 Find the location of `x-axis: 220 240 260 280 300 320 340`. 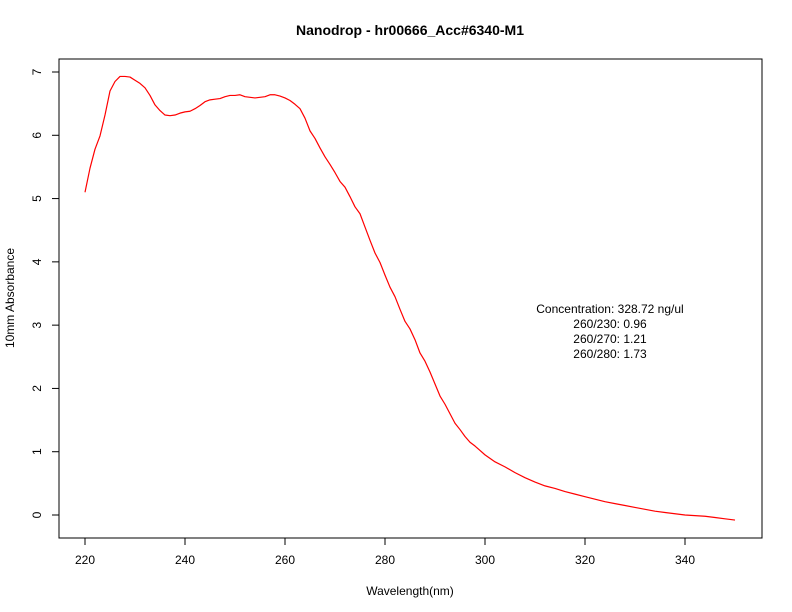

x-axis: 220 240 260 280 300 320 340 is located at coordinates (385, 552).